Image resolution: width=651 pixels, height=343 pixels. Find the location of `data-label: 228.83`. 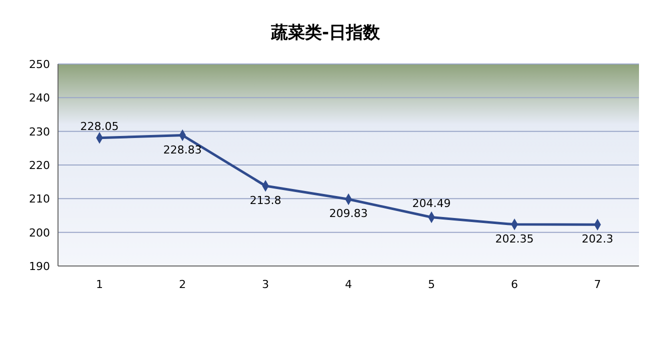

data-label: 228.83 is located at coordinates (182, 149).